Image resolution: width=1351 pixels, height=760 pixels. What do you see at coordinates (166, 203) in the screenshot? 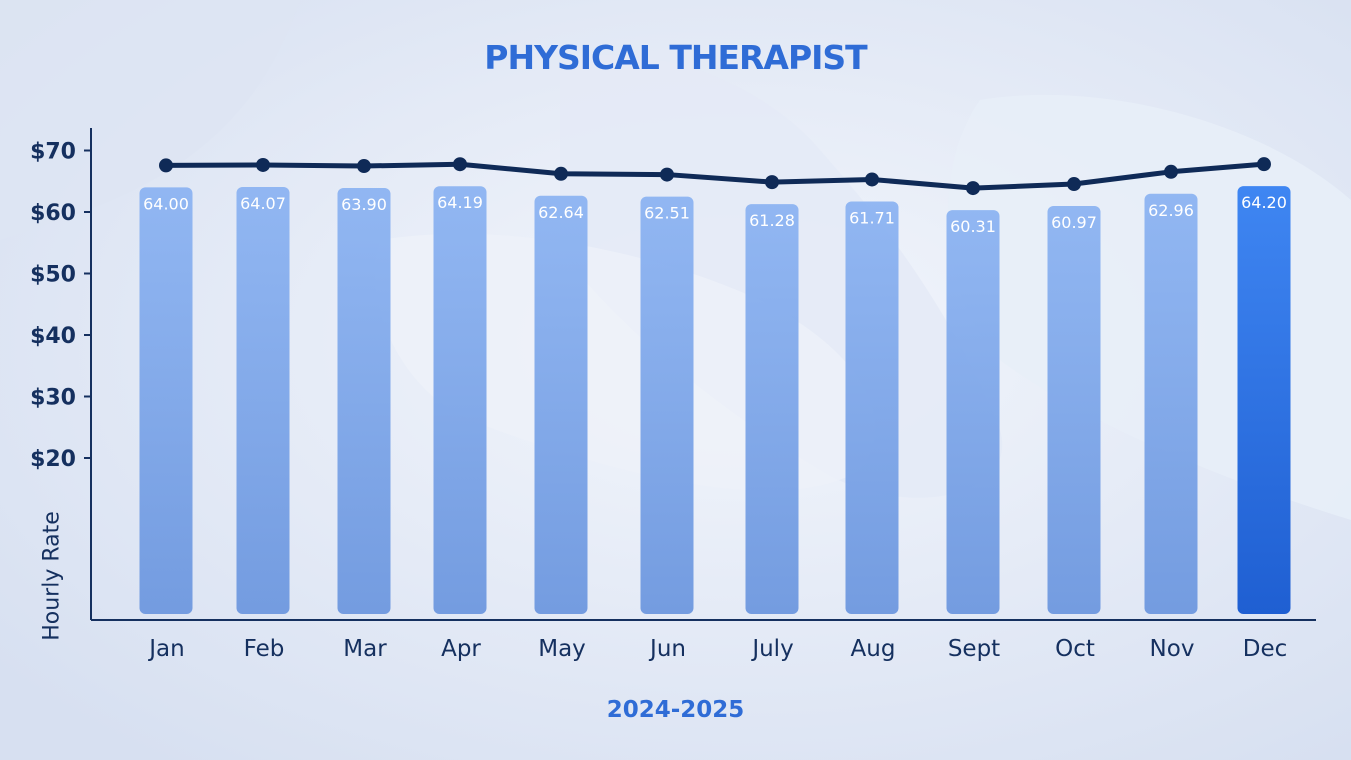
I see `data-label: 64.00` at bounding box center [166, 203].